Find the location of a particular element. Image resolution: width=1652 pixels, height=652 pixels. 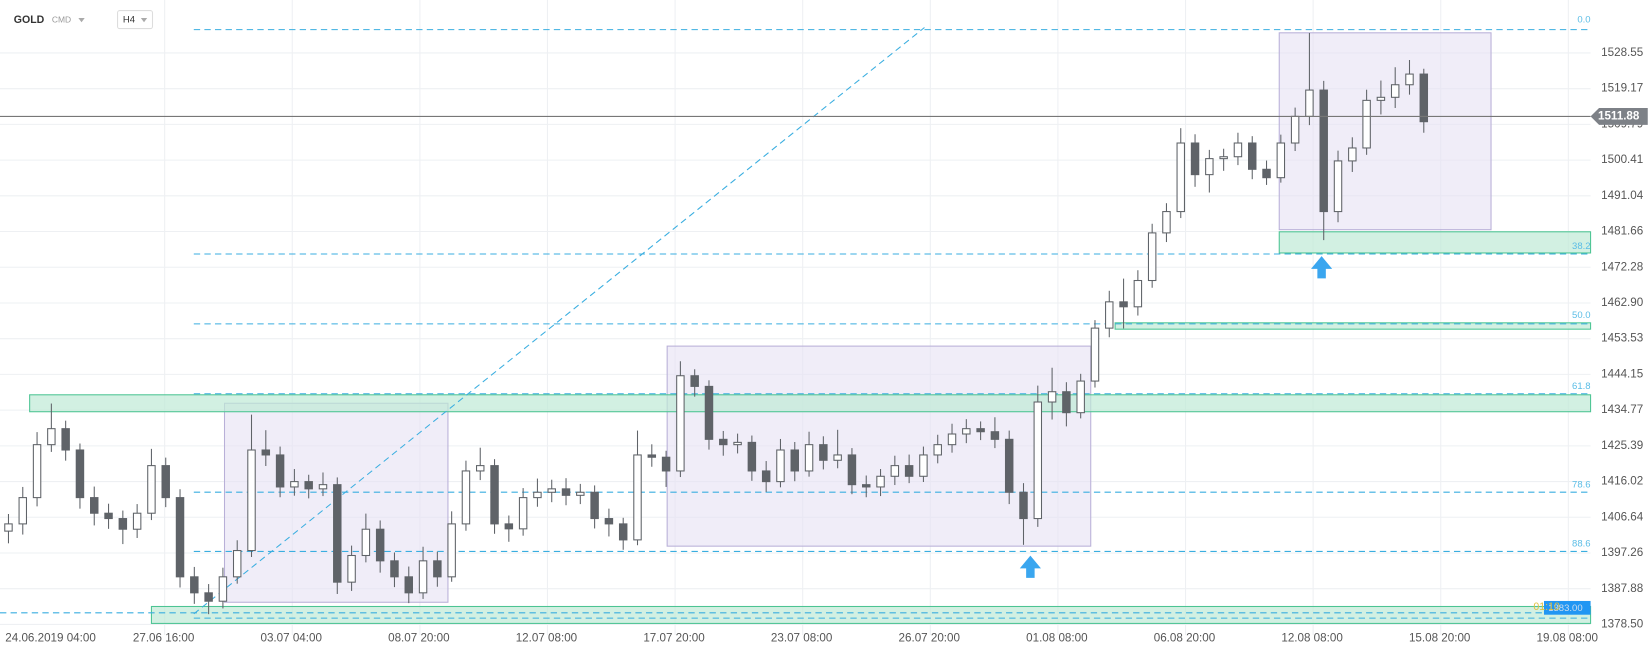

fib-label: 38.2 is located at coordinates (1581, 246).